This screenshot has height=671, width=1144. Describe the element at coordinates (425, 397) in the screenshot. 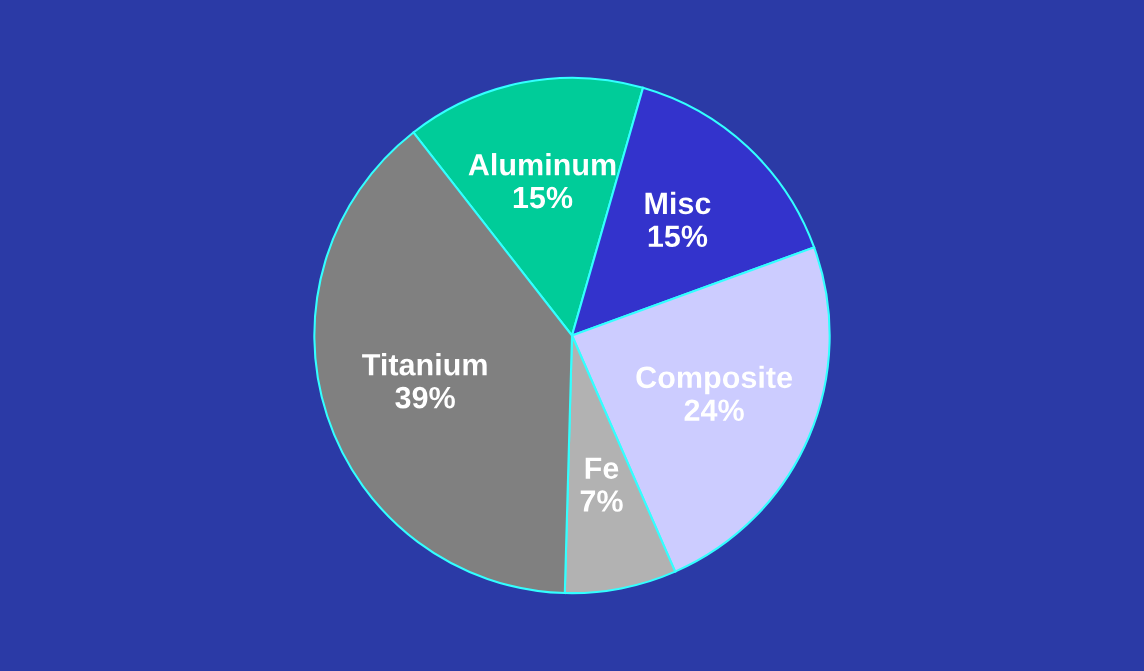

I see `data-label: 39%` at that location.